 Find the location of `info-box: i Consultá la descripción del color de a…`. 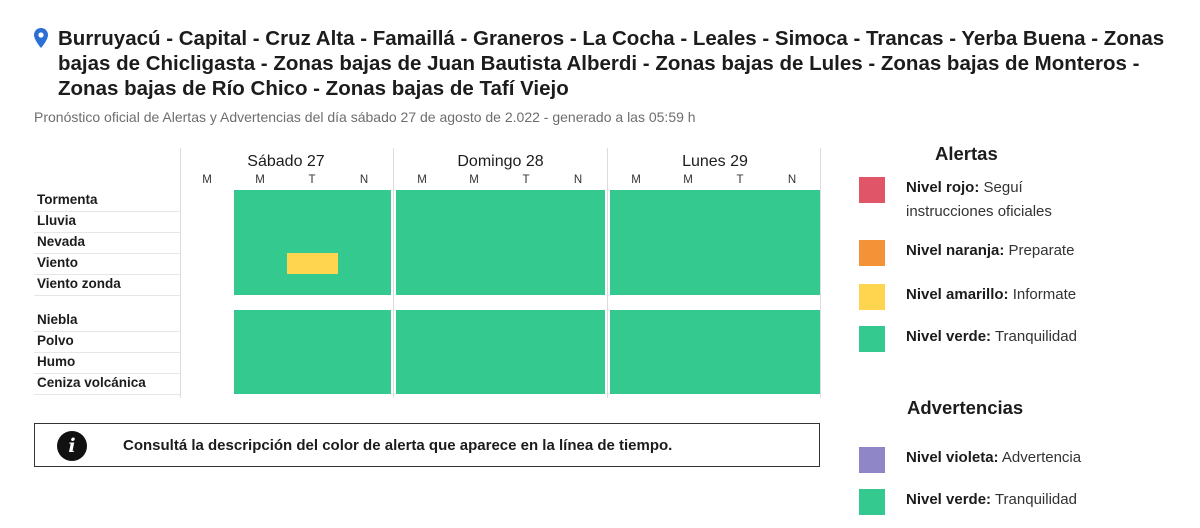

info-box: i Consultá la descripción del color de a… is located at coordinates (427, 445).